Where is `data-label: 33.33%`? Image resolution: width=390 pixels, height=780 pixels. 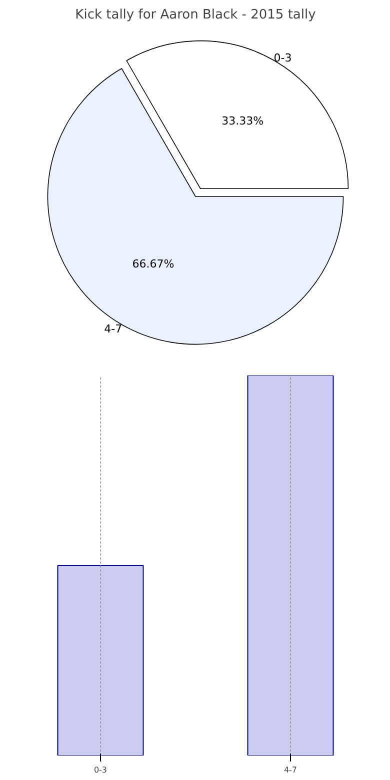 data-label: 33.33% is located at coordinates (243, 121).